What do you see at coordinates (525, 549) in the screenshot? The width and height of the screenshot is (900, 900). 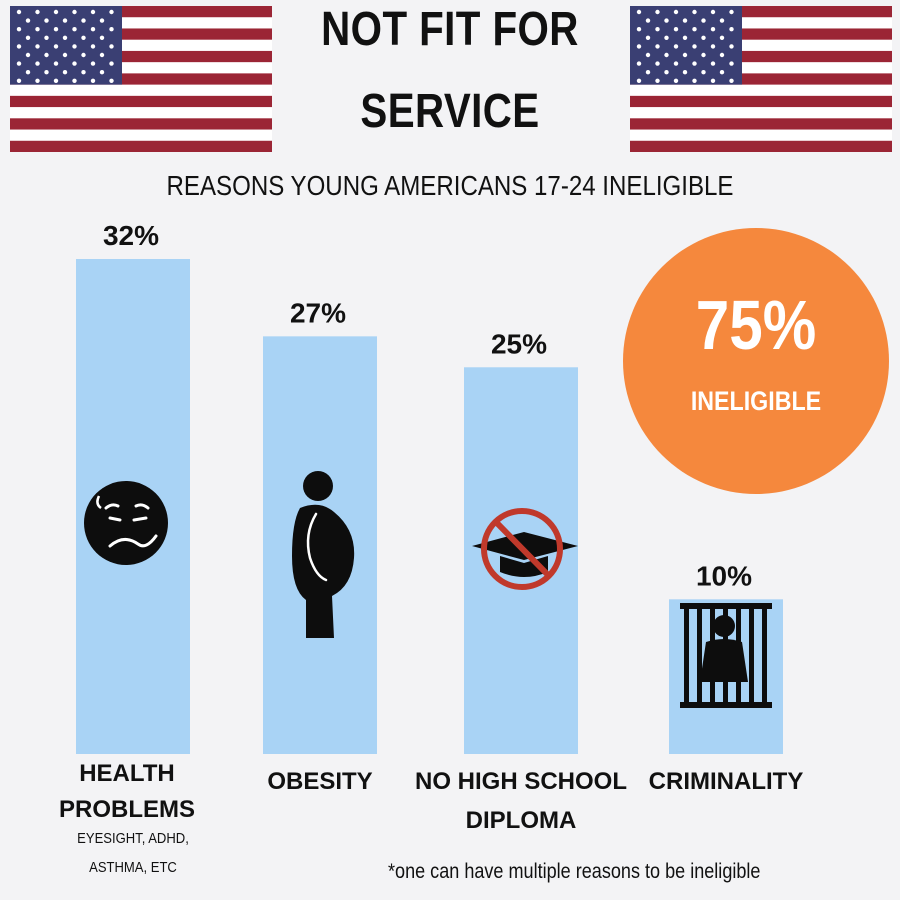 I see `no-graduation-cap-icon` at bounding box center [525, 549].